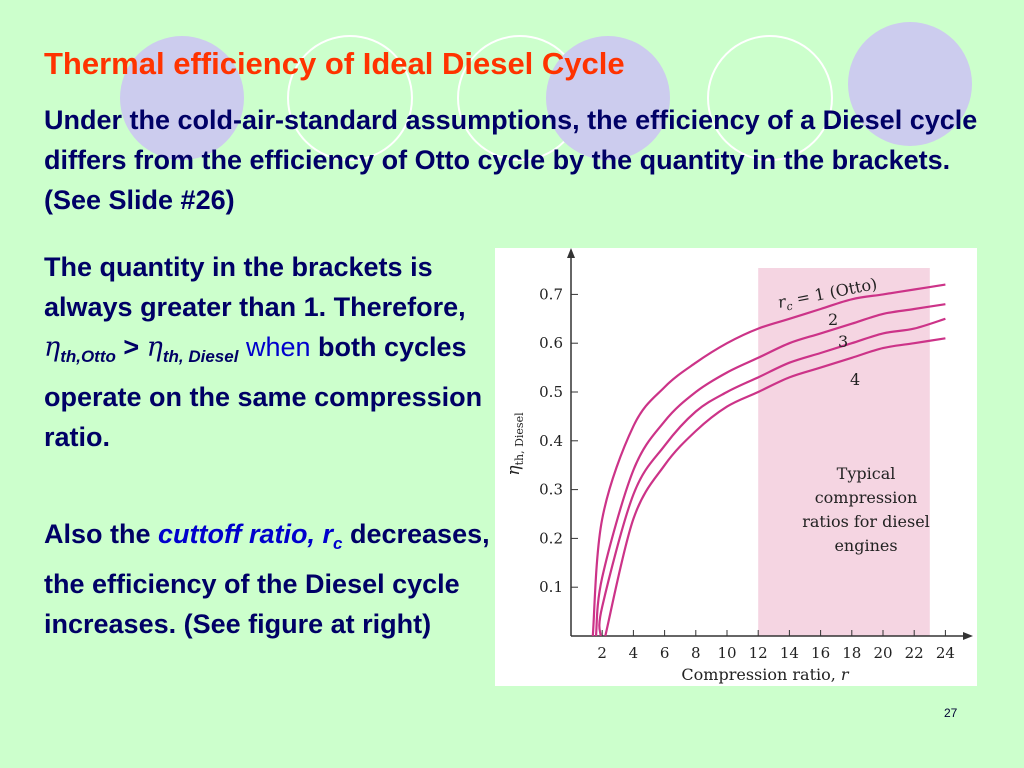 This screenshot has width=1024, height=768. Describe the element at coordinates (789, 653) in the screenshot. I see `x-tick-label: 14` at that location.